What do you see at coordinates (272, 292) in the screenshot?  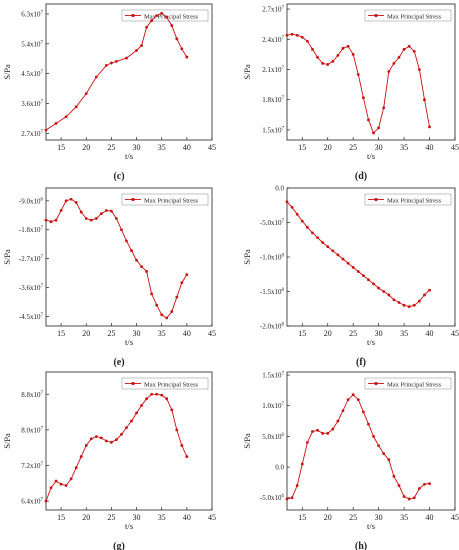 I see `y-tick-label: -1.5x108` at bounding box center [272, 292].